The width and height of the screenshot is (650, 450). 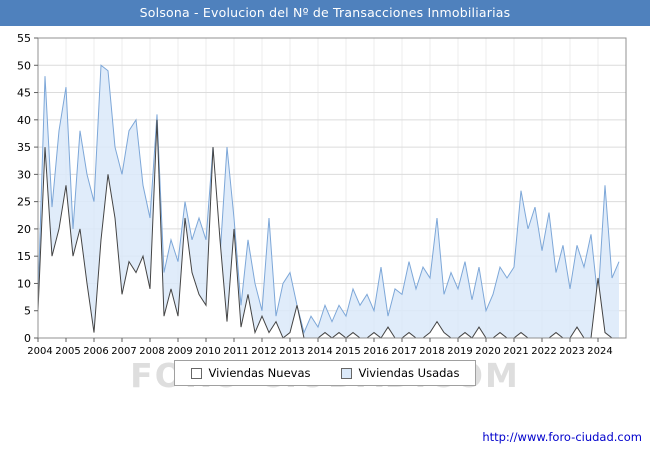 I want to click on svg-text: 2016, so click(x=375, y=351).